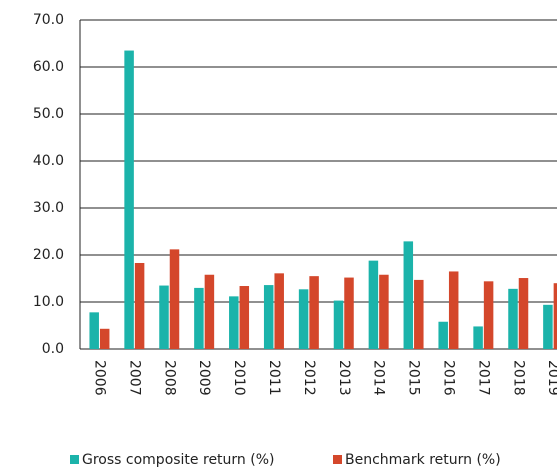 The height and width of the screenshot is (470, 557). I want to click on x-tick-label: 2007, so click(134, 378).